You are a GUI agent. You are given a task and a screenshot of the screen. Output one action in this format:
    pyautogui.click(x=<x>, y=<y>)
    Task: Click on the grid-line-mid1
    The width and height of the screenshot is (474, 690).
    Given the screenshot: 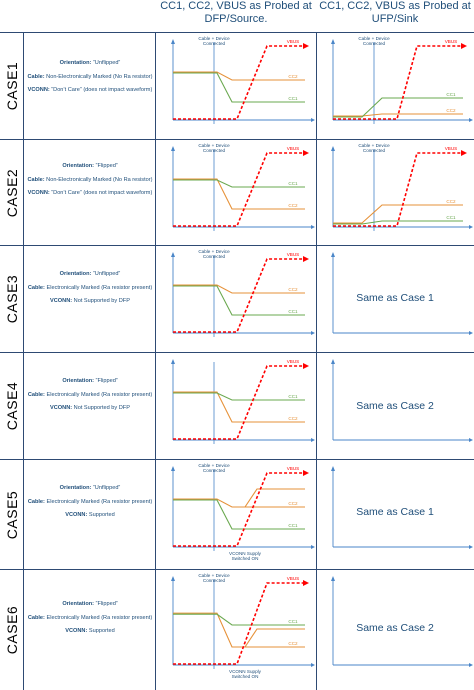 What is the action you would take?
    pyautogui.click(x=155, y=361)
    